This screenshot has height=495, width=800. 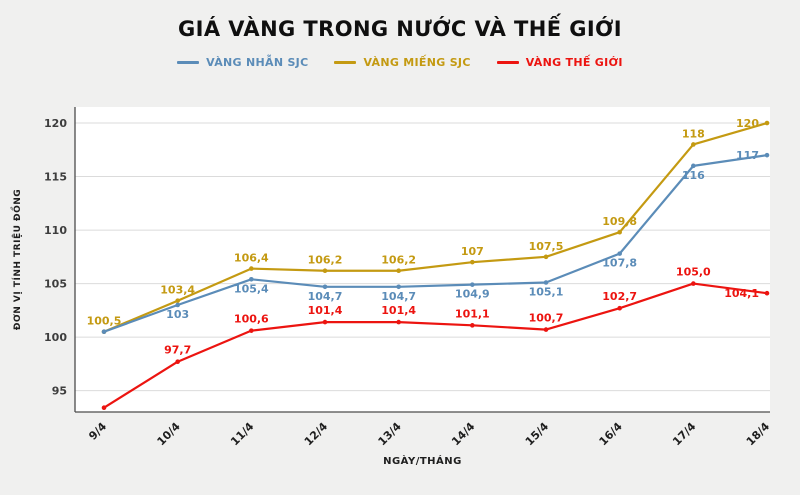 I want to click on data-label: 100,7, so click(x=546, y=318).